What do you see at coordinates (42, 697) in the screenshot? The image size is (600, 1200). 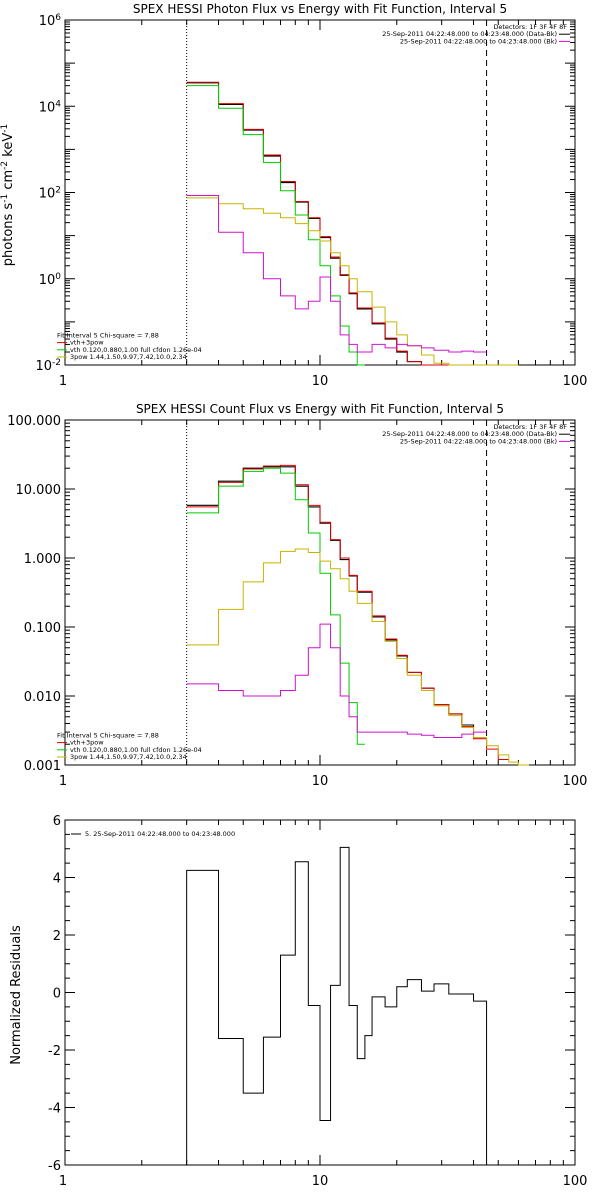 I see `count-flux-y-tick-label: 0.010` at bounding box center [42, 697].